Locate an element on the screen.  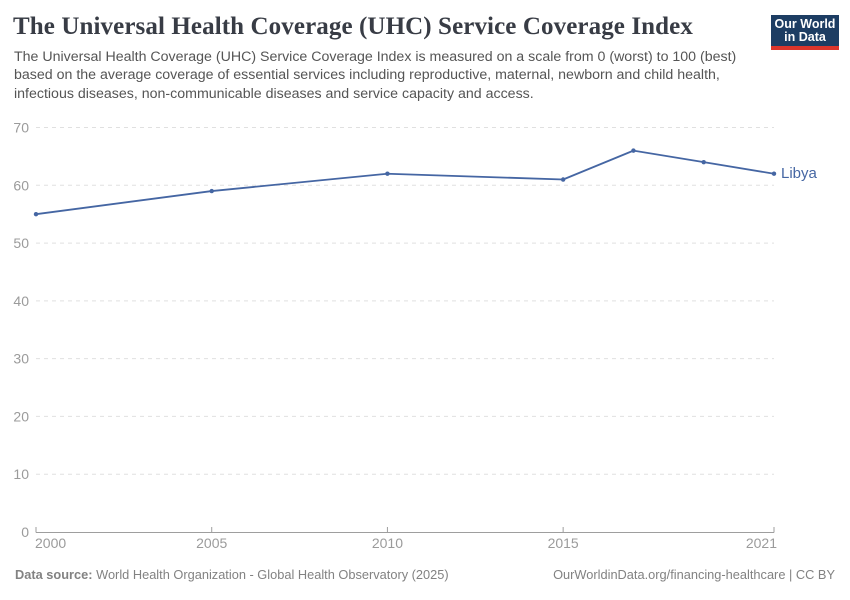
owid-logo: Our World in Data is located at coordinates (805, 32).